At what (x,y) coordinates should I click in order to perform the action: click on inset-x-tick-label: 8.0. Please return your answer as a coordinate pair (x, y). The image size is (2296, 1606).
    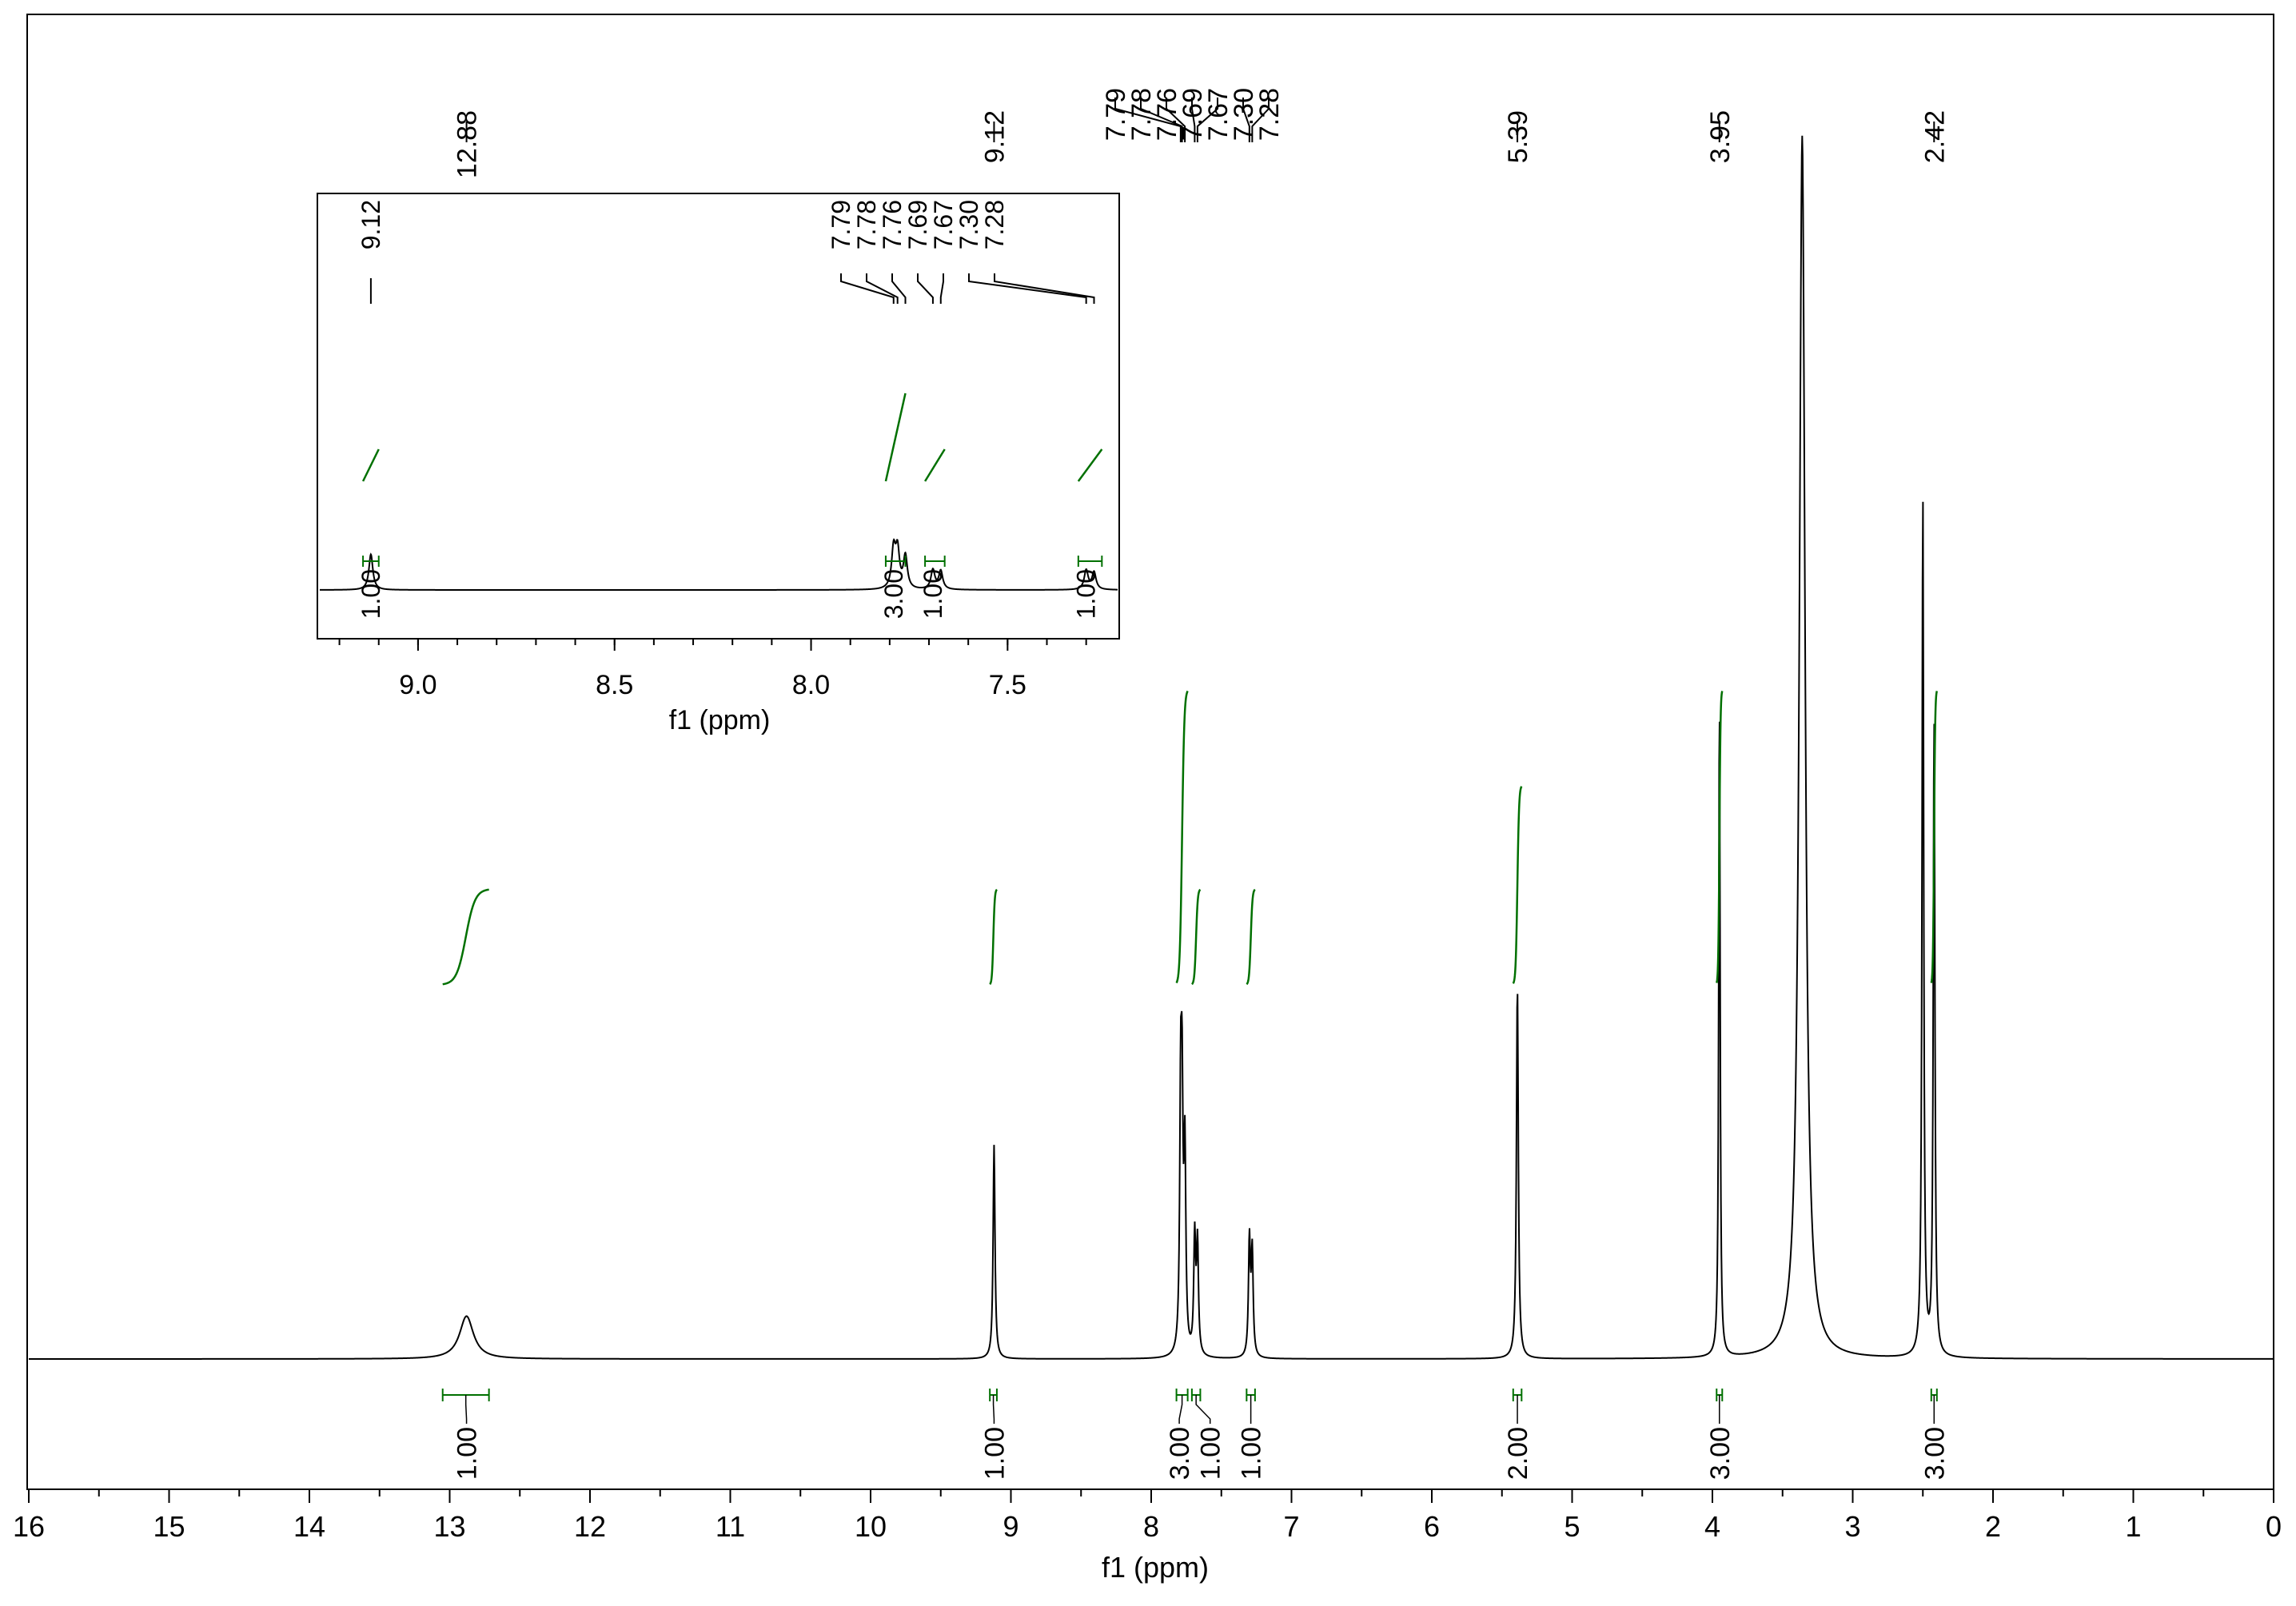
    Looking at the image, I should click on (811, 685).